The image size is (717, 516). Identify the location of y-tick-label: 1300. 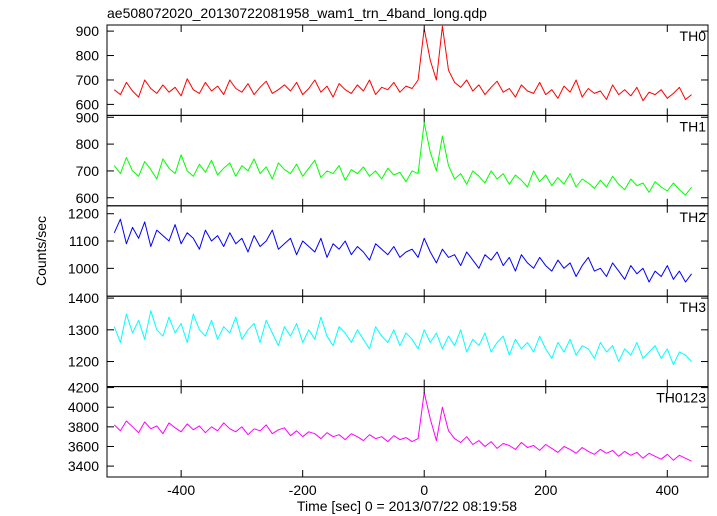
(83, 330).